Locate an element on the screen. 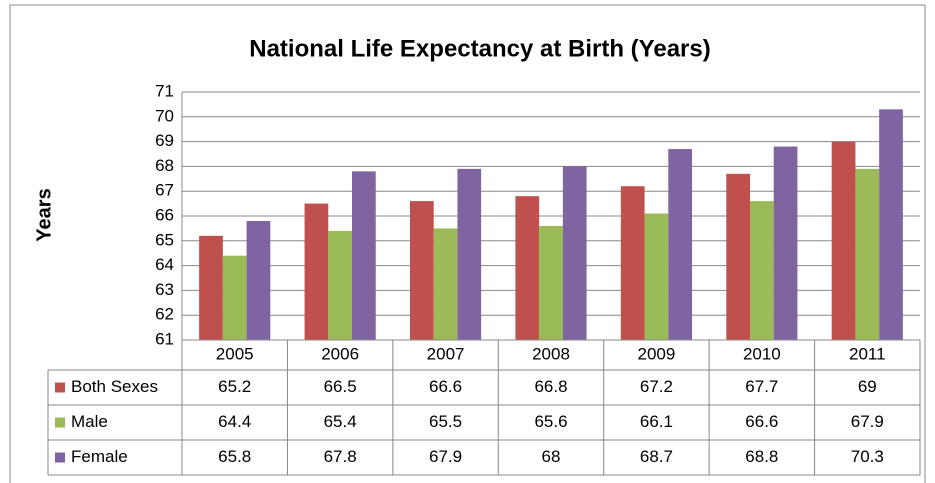  y-tick-label: 64 is located at coordinates (164, 264).